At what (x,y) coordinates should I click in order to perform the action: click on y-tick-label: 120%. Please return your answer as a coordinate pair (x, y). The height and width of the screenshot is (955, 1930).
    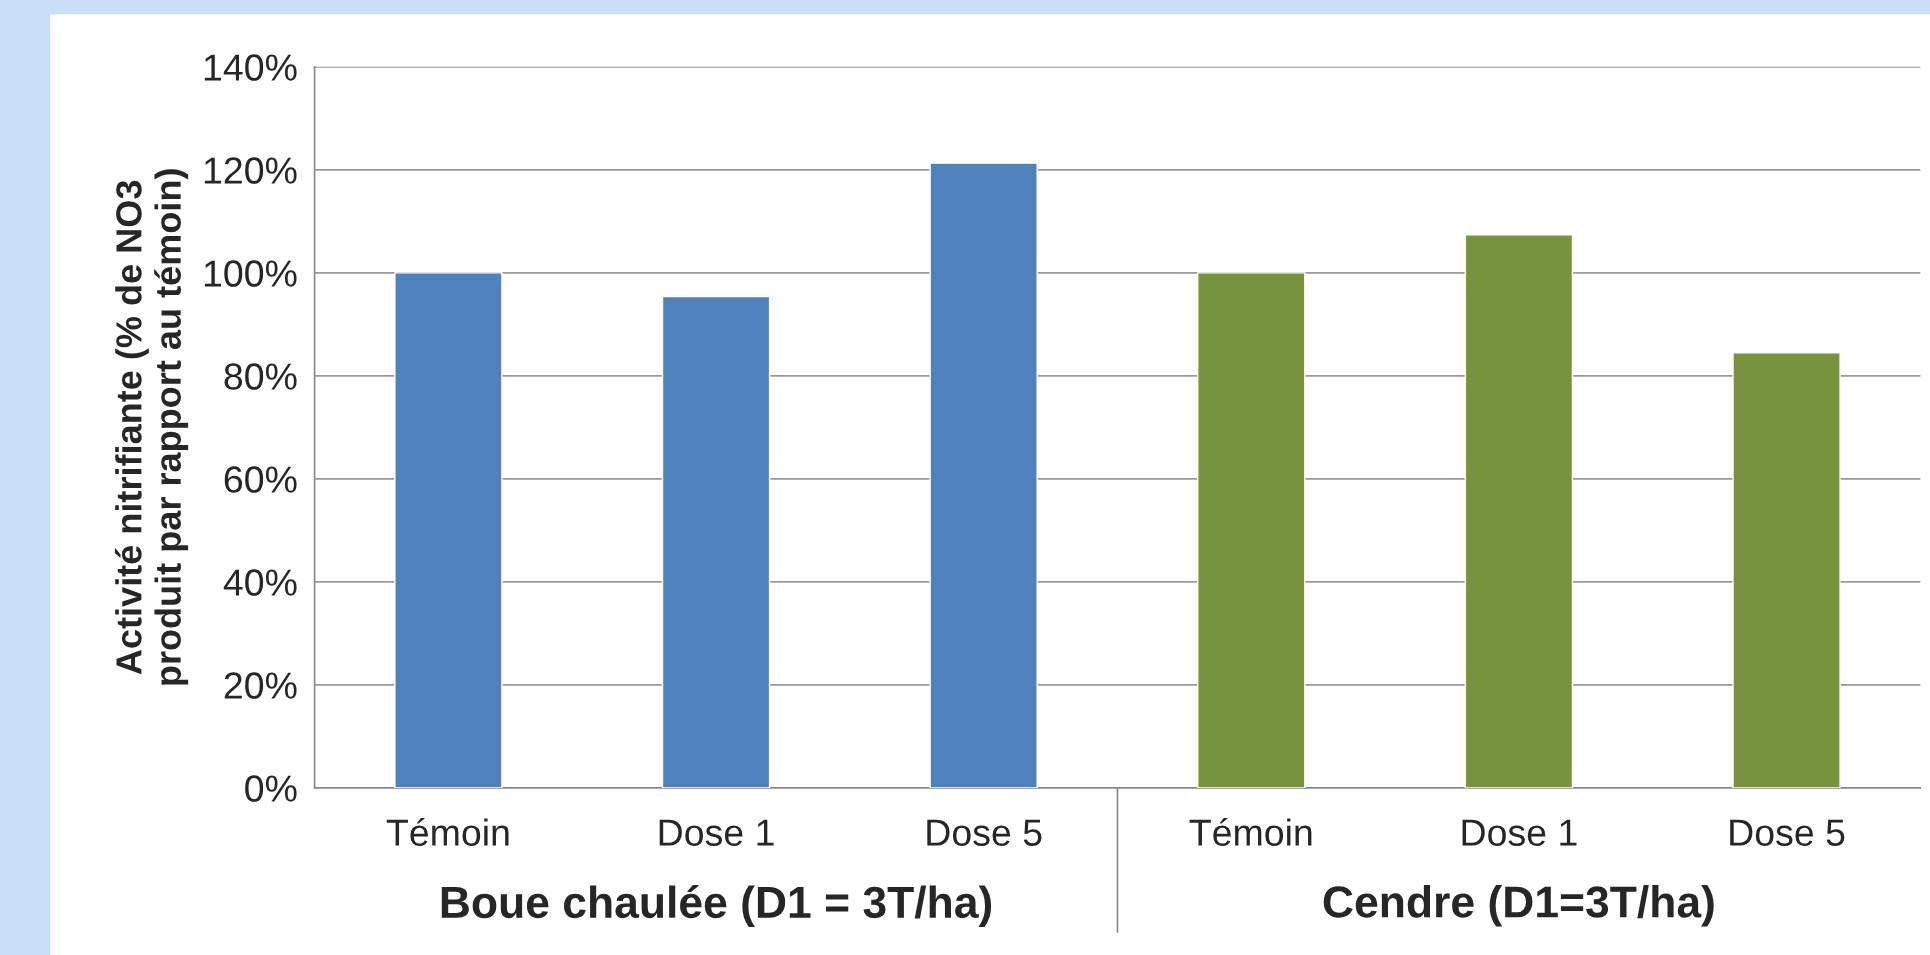
    Looking at the image, I should click on (250, 170).